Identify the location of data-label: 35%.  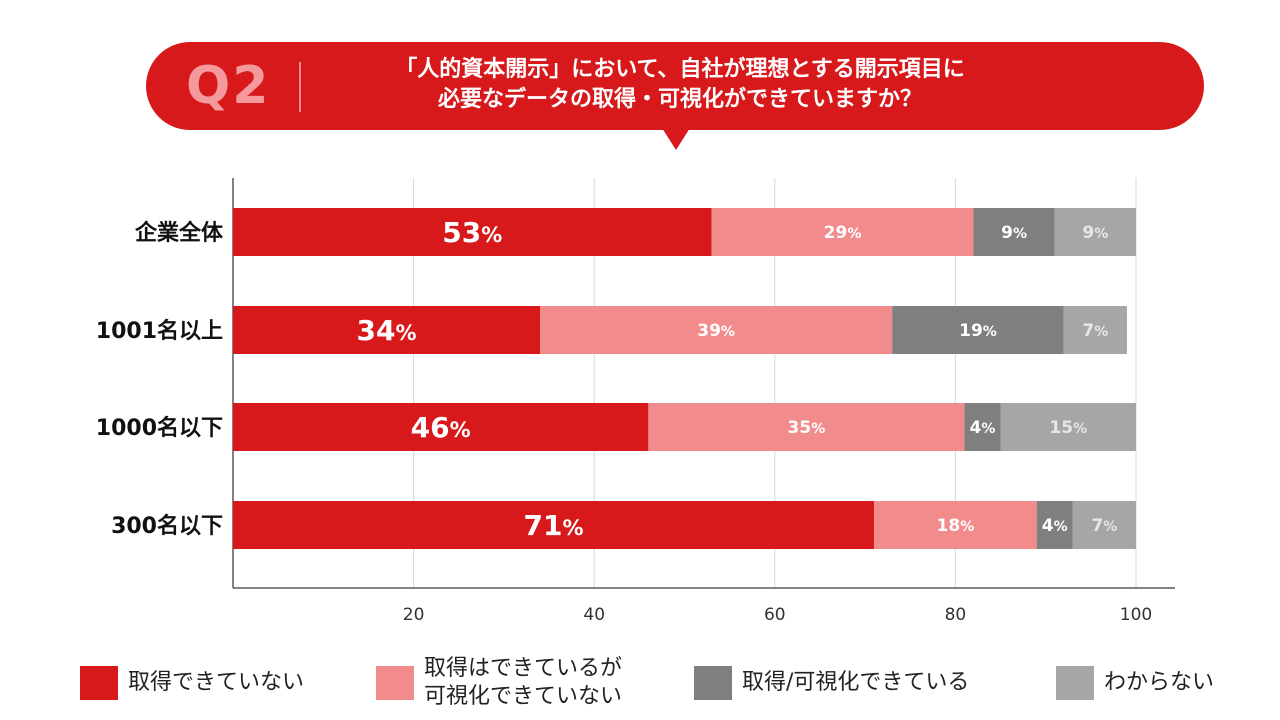
(807, 428).